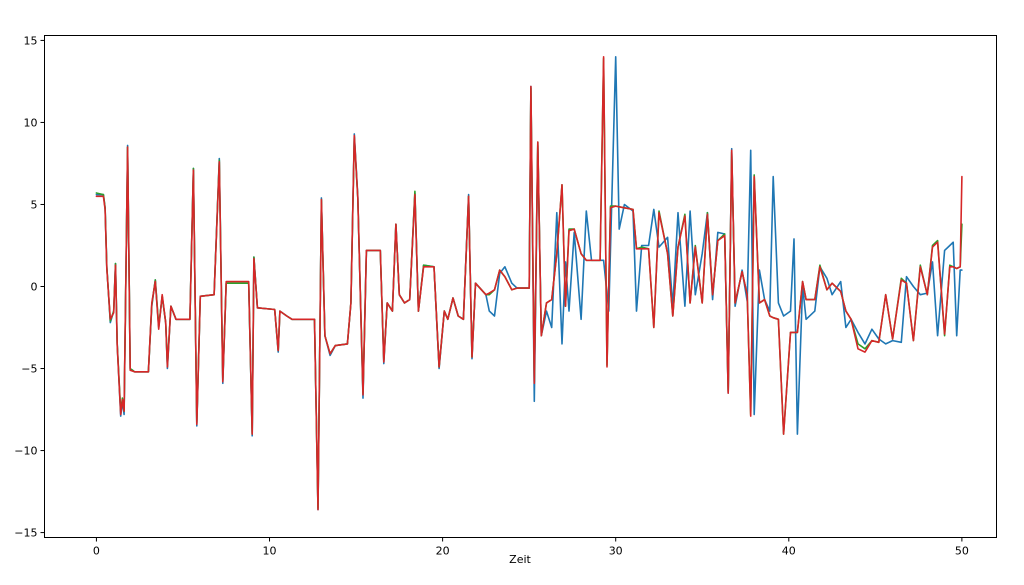 This screenshot has height=585, width=1024. What do you see at coordinates (31, 122) in the screenshot?
I see `y-tick-label: 10` at bounding box center [31, 122].